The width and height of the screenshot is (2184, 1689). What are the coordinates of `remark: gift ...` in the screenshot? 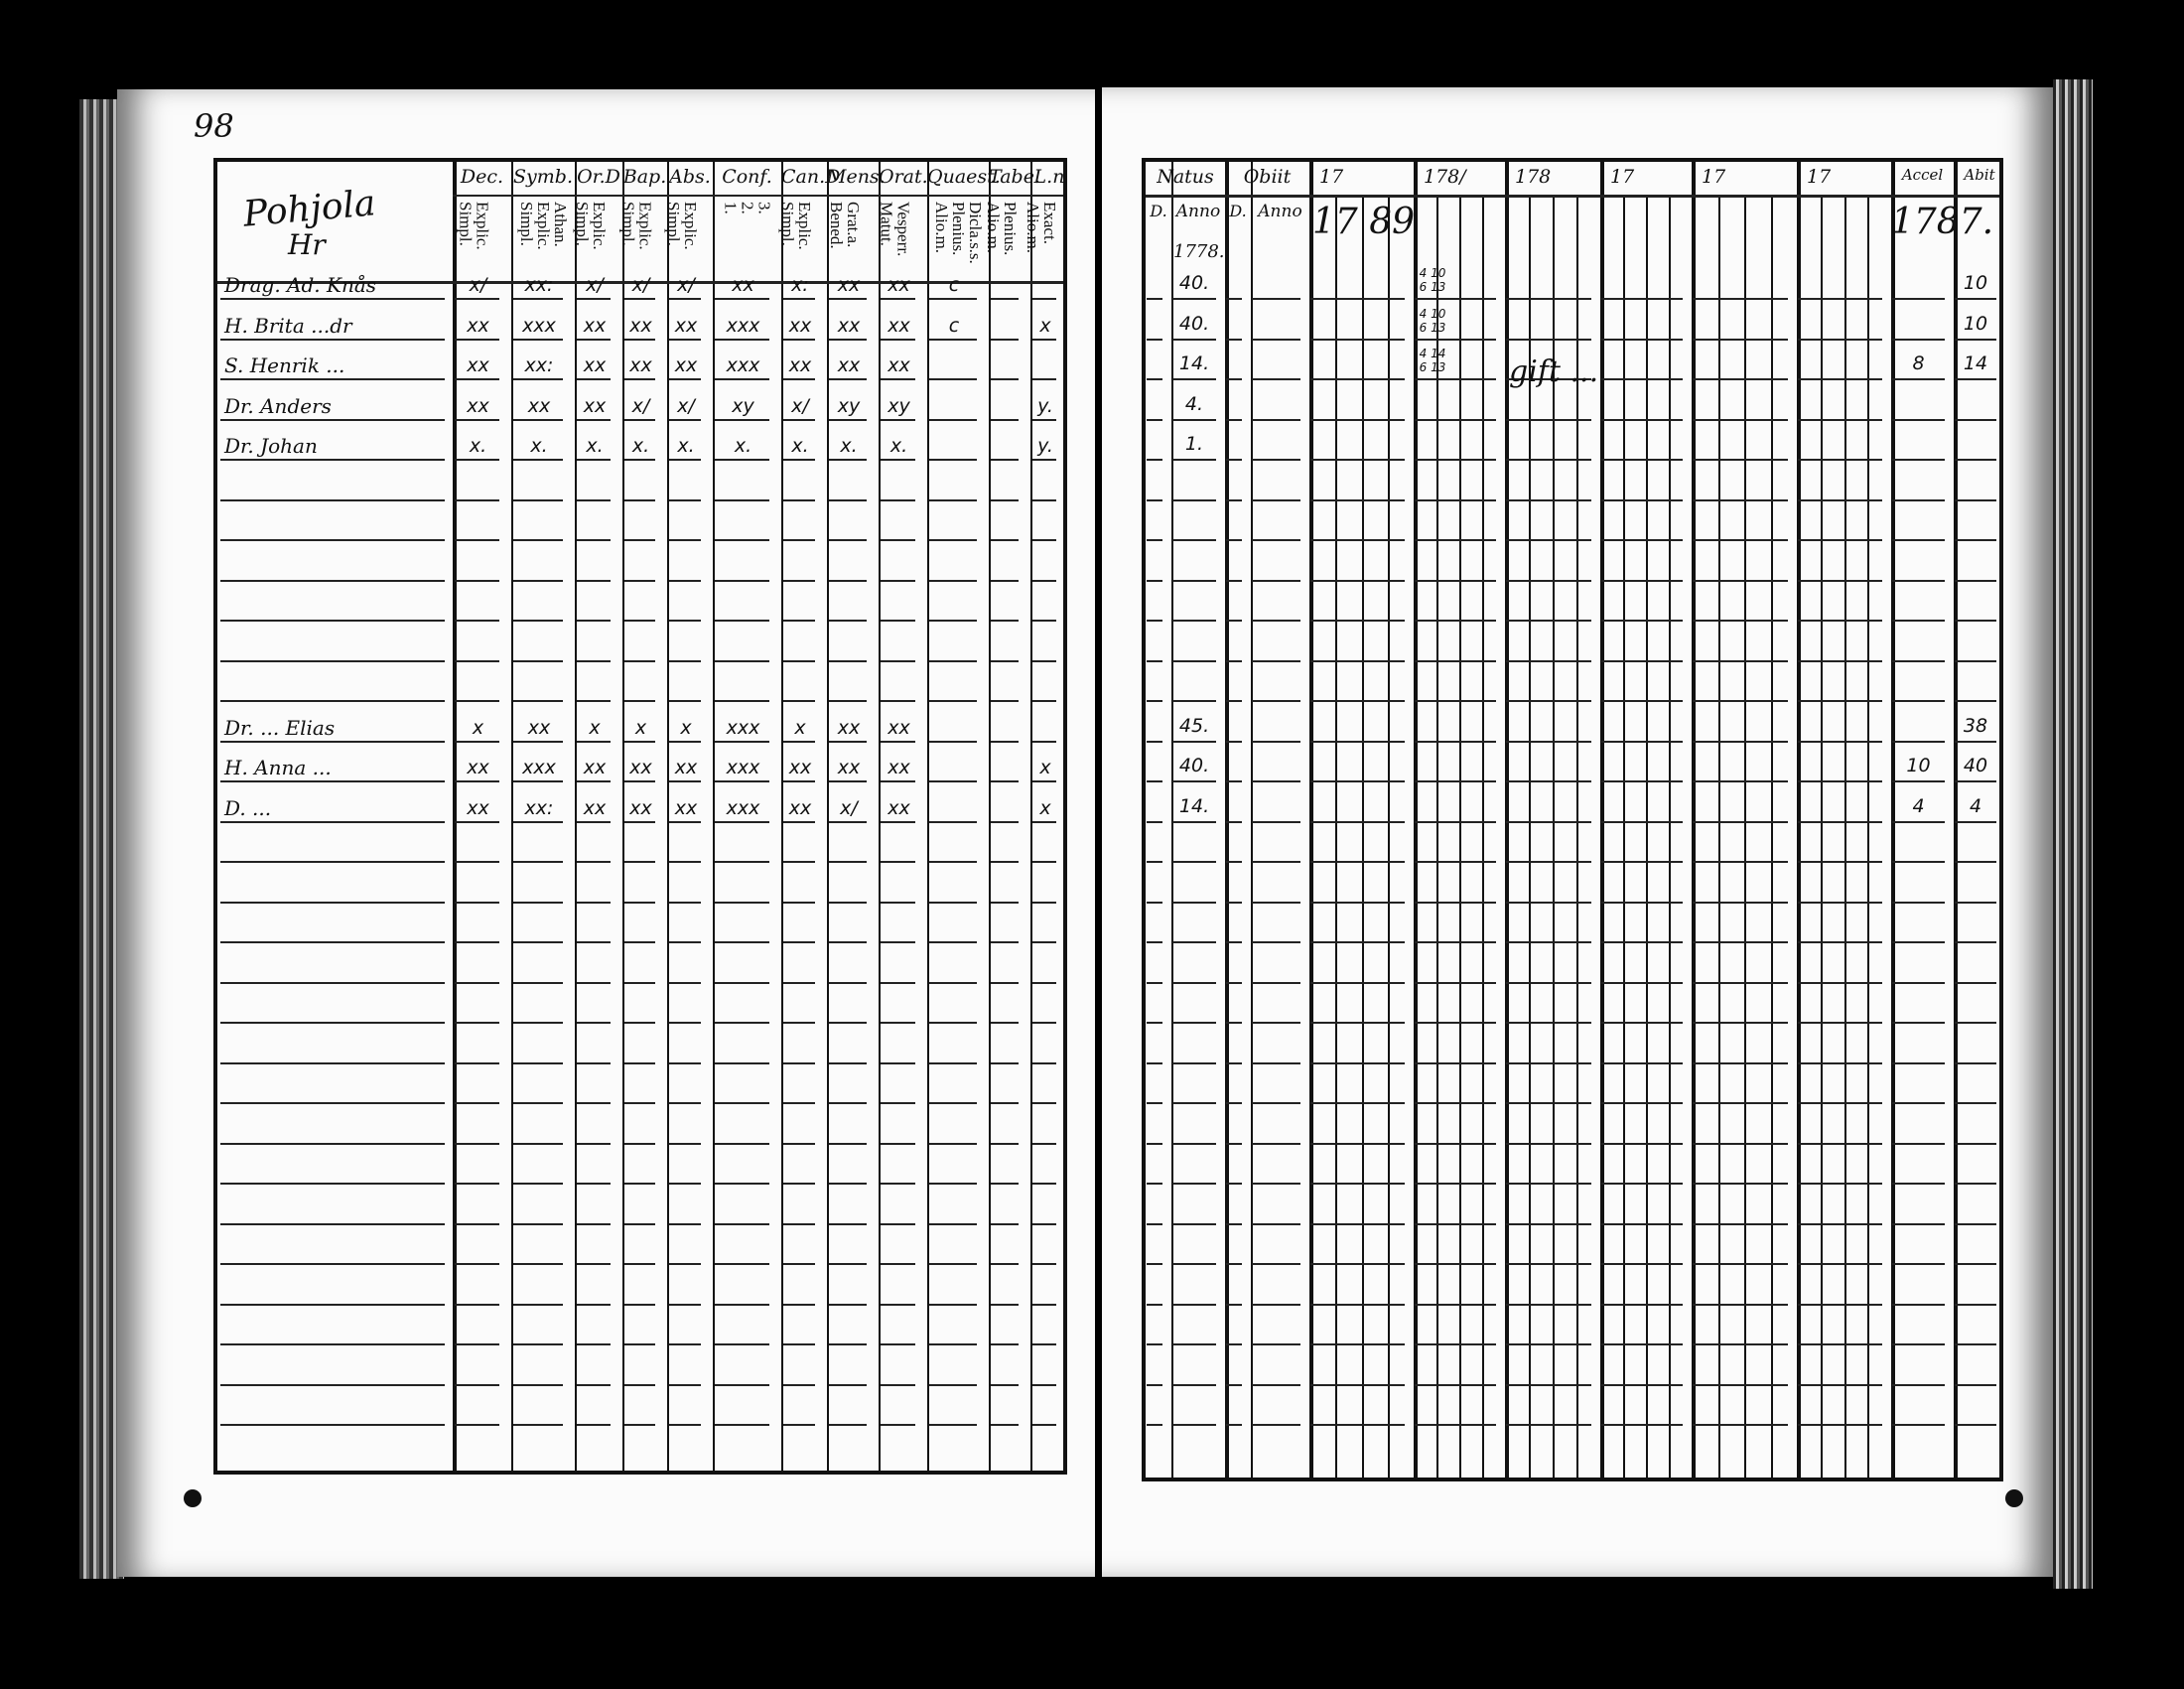 It's located at (1554, 372).